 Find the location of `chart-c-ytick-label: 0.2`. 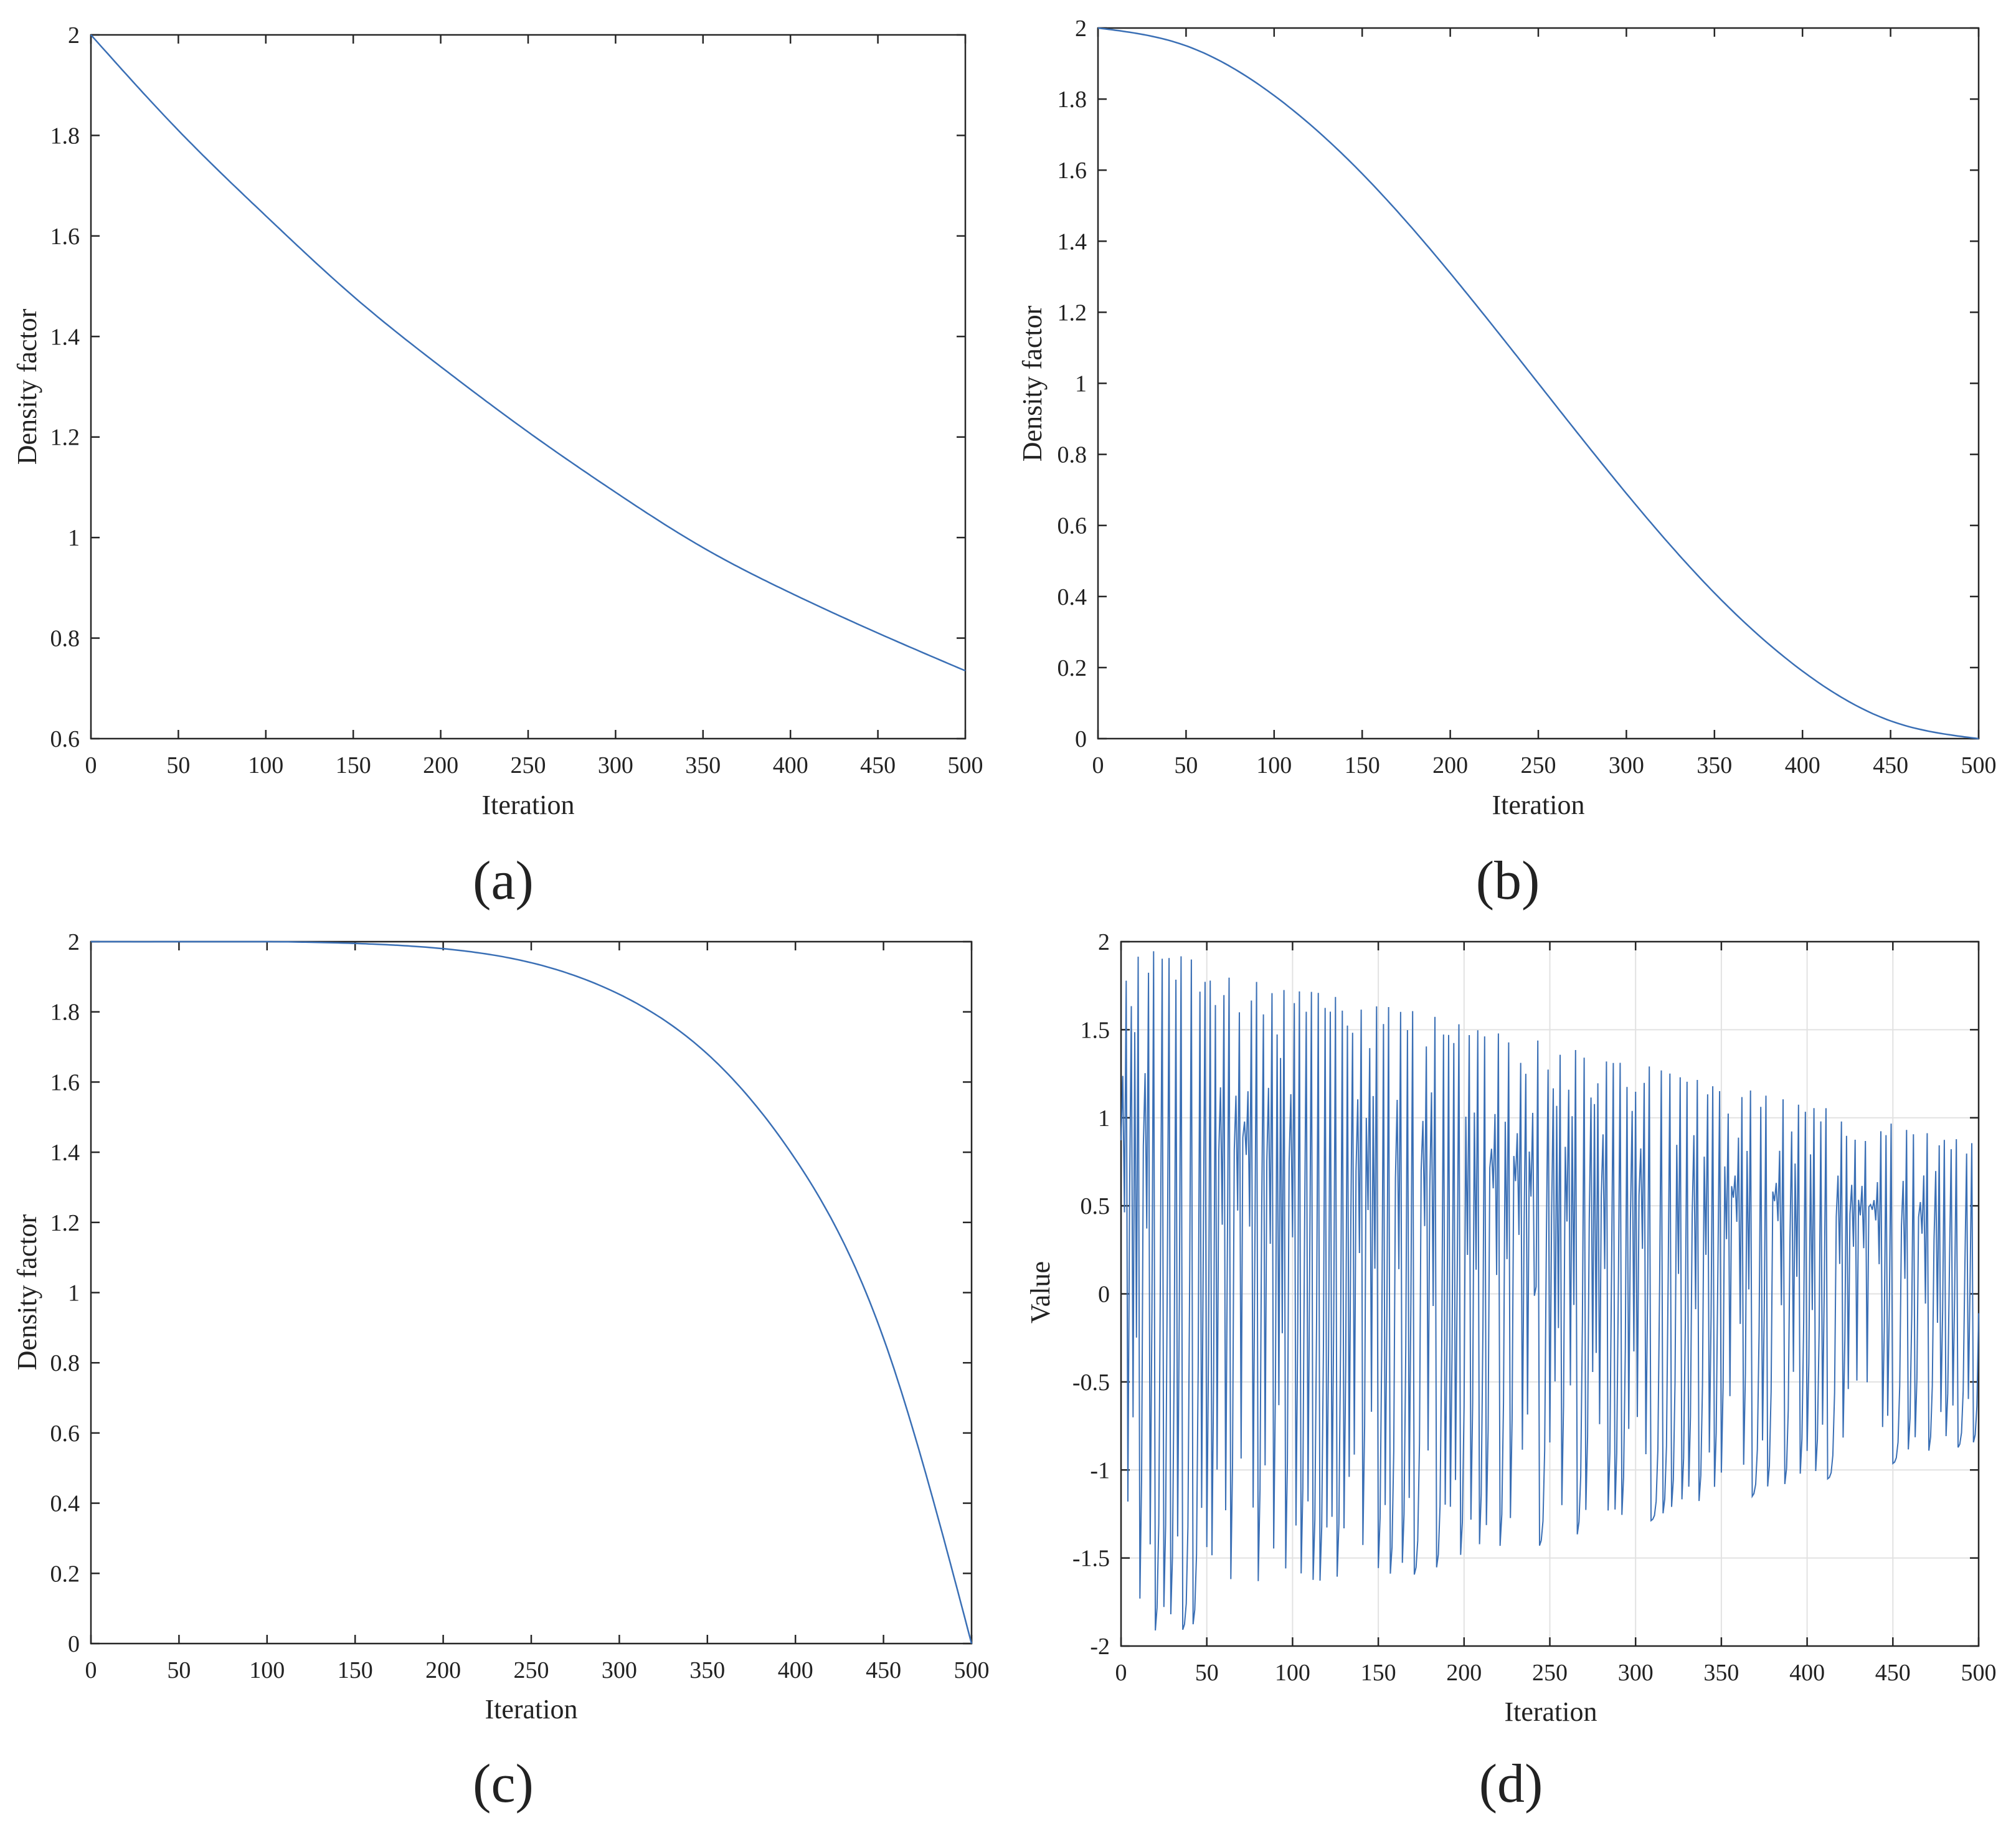

chart-c-ytick-label: 0.2 is located at coordinates (65, 1574).